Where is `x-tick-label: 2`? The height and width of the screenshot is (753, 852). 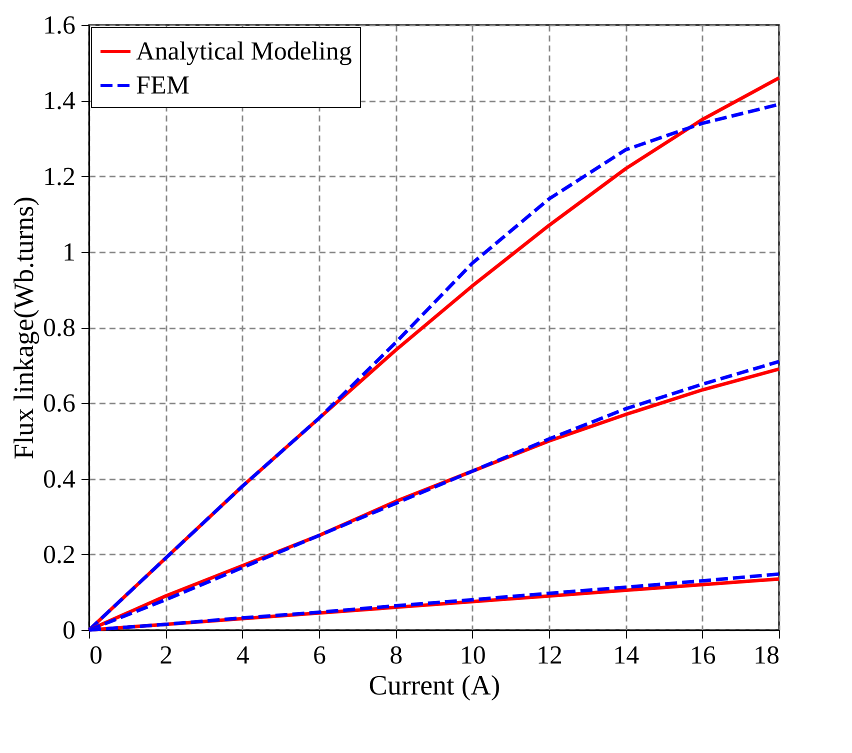
x-tick-label: 2 is located at coordinates (166, 655).